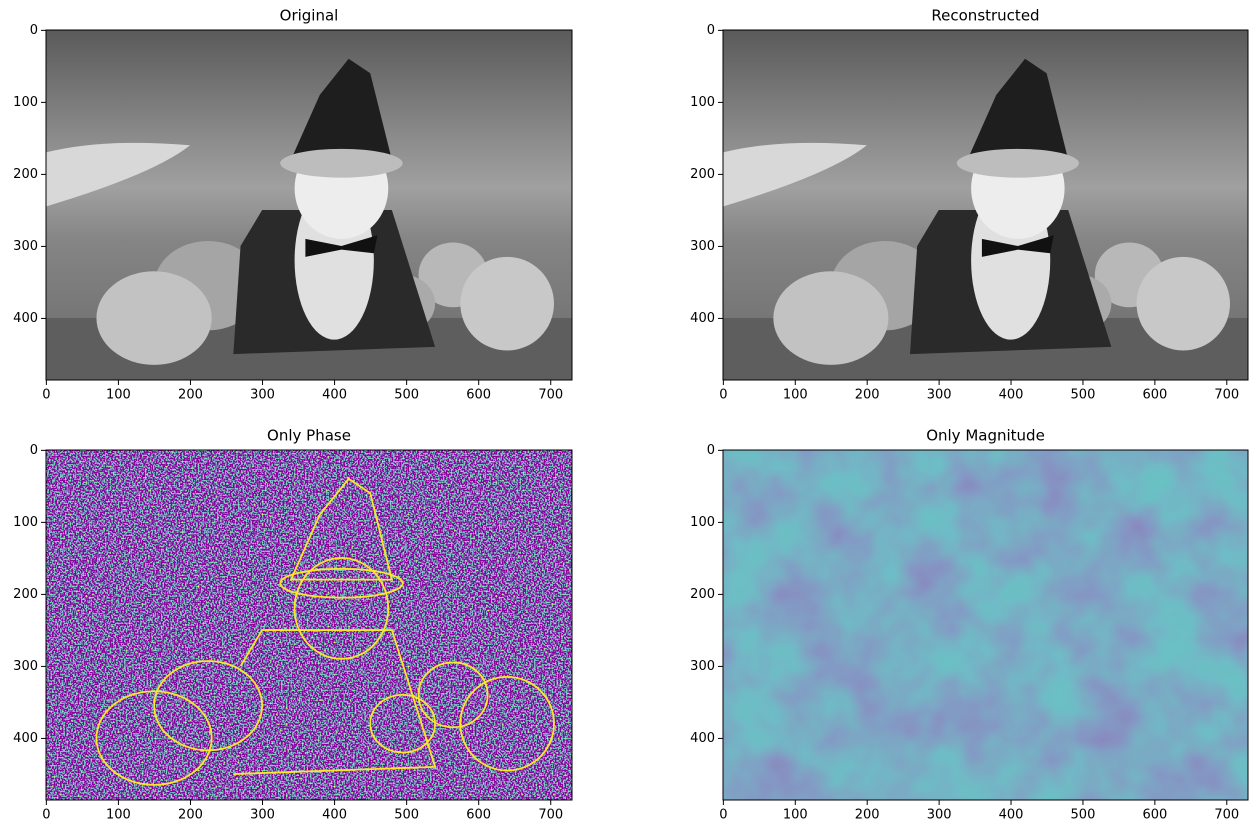  Describe the element at coordinates (309, 436) in the screenshot. I see `axes-title: Only Phase` at that location.